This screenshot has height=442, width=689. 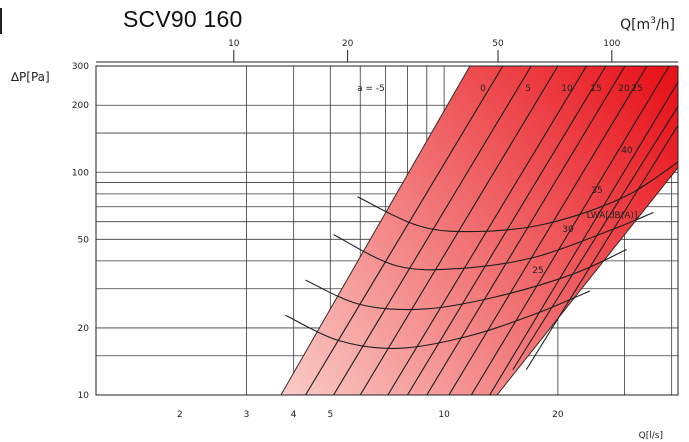 What do you see at coordinates (84, 240) in the screenshot?
I see `y-tick-label: 50` at bounding box center [84, 240].